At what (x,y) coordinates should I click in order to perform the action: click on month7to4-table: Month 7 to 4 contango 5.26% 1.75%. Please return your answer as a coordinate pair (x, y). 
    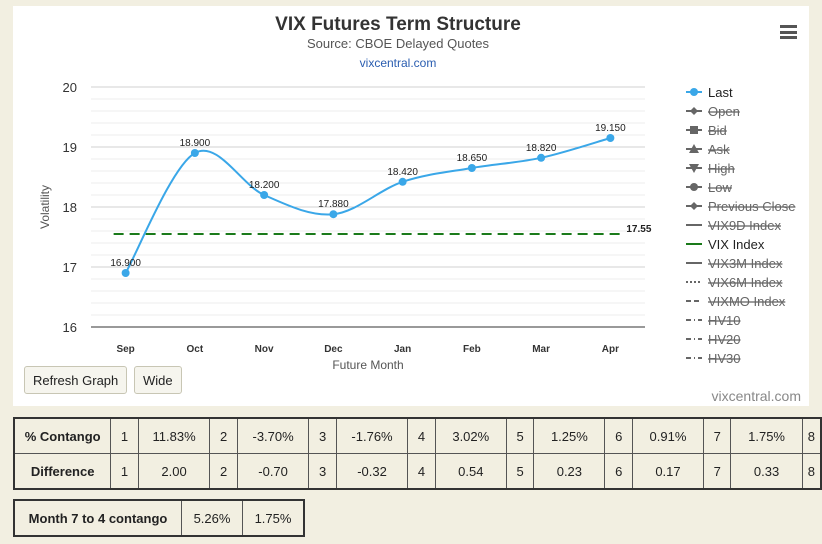
    Looking at the image, I should click on (159, 518).